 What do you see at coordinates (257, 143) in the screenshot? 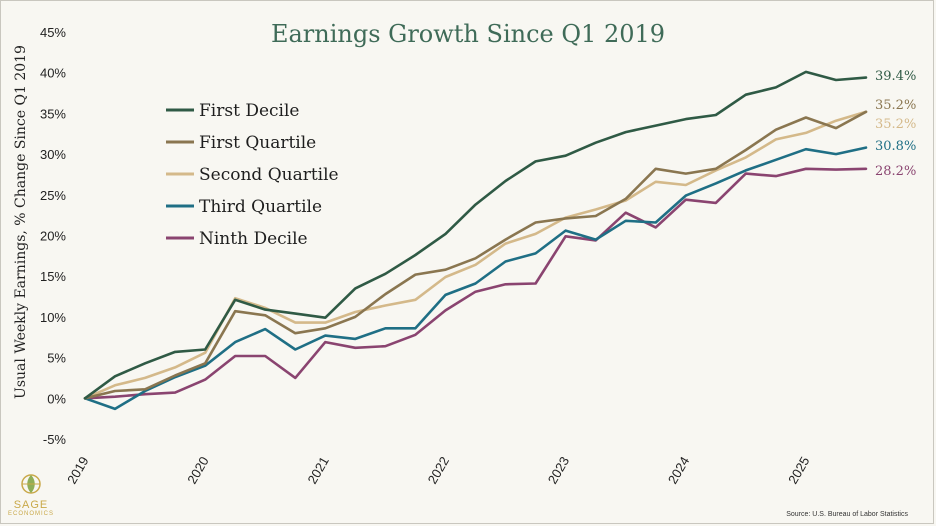
I see `legend-label: First Quartile` at bounding box center [257, 143].